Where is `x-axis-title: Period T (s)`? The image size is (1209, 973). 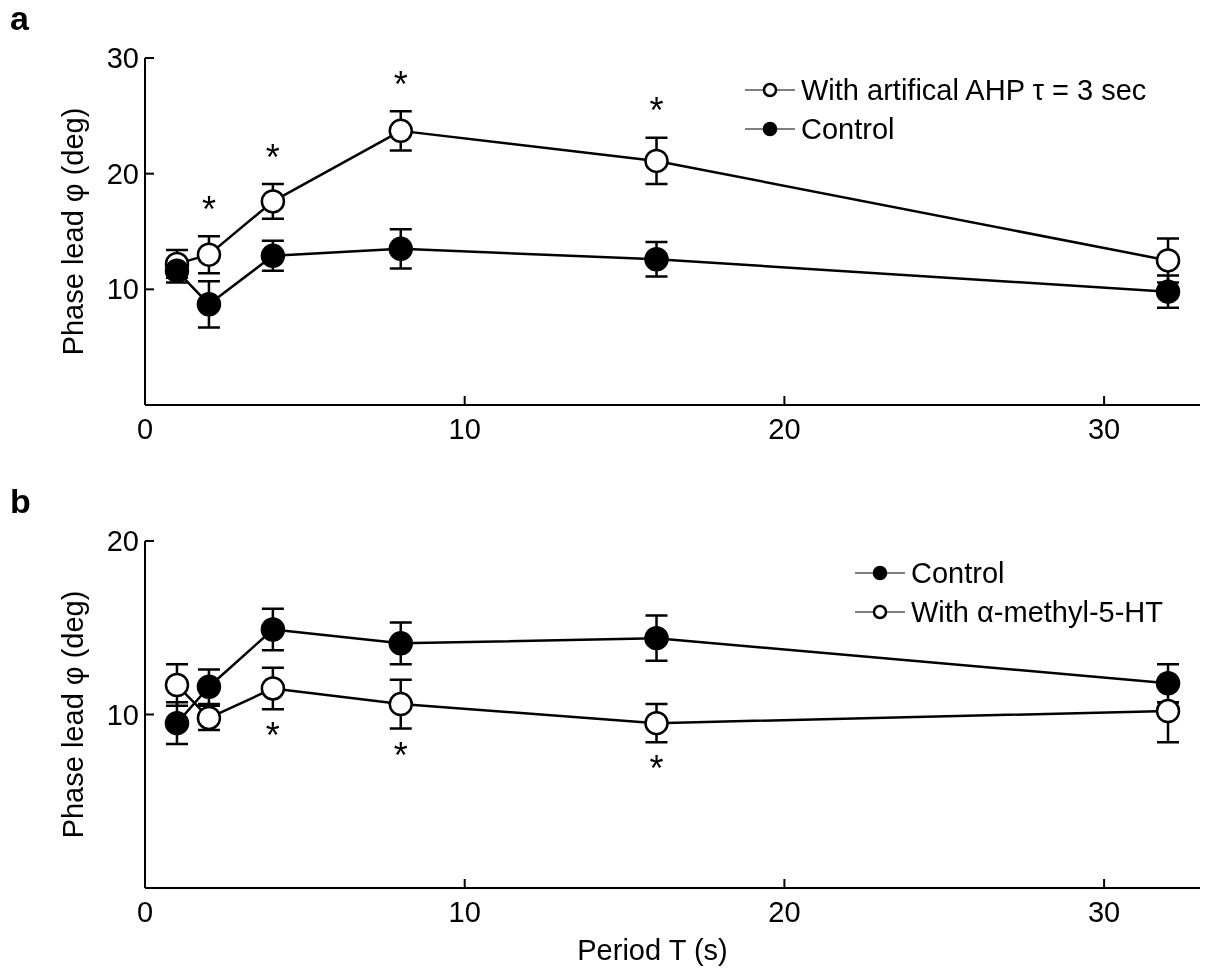 x-axis-title: Period T (s) is located at coordinates (652, 950).